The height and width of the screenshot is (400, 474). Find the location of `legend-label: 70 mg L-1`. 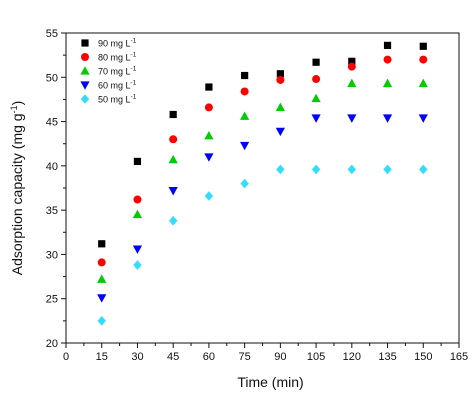

legend-label: 70 mg L-1 is located at coordinates (117, 71).